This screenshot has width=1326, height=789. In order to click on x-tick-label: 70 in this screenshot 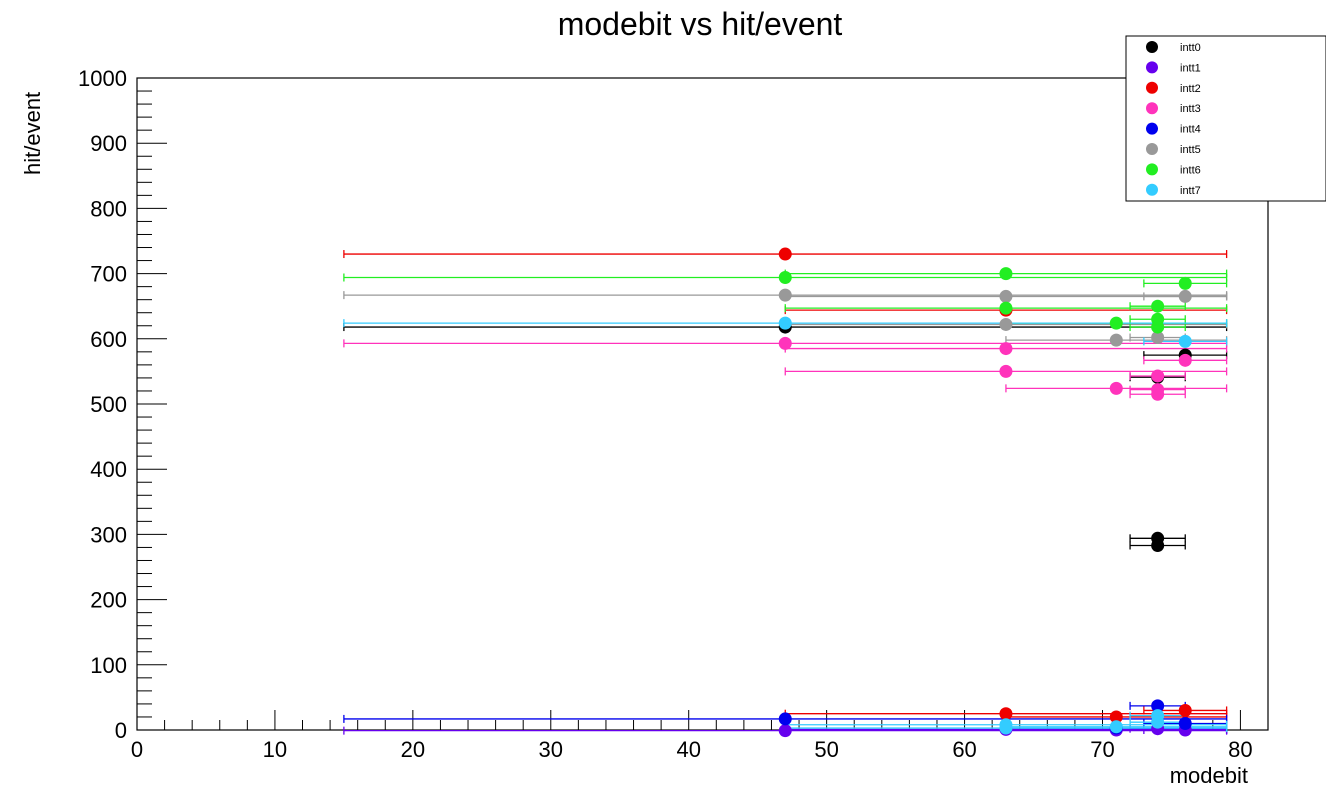, I will do `click(1102, 749)`.